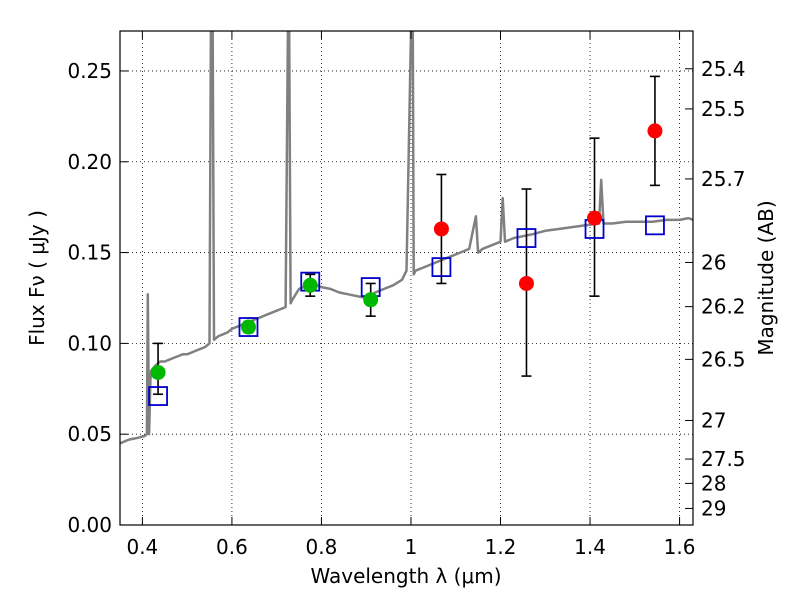 This screenshot has height=600, width=800. Describe the element at coordinates (232, 547) in the screenshot. I see `x-tick-label: 0.6` at that location.